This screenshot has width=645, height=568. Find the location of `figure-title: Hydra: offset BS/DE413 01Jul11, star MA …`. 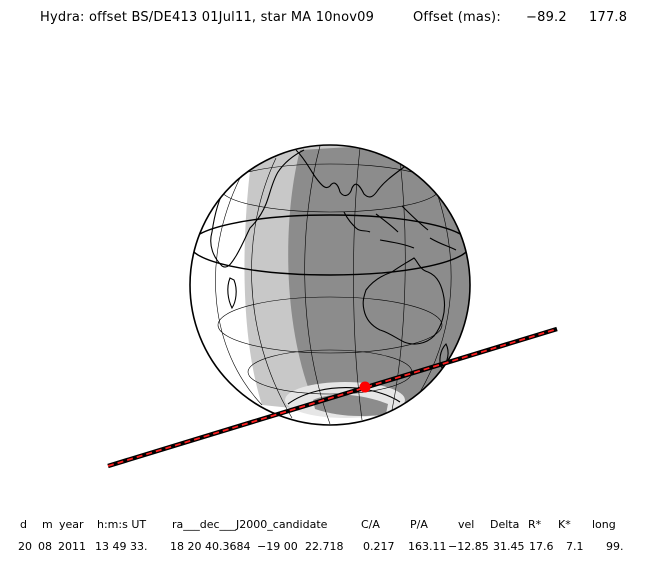

figure-title: Hydra: offset BS/DE413 01Jul11, star MA … is located at coordinates (333, 47).